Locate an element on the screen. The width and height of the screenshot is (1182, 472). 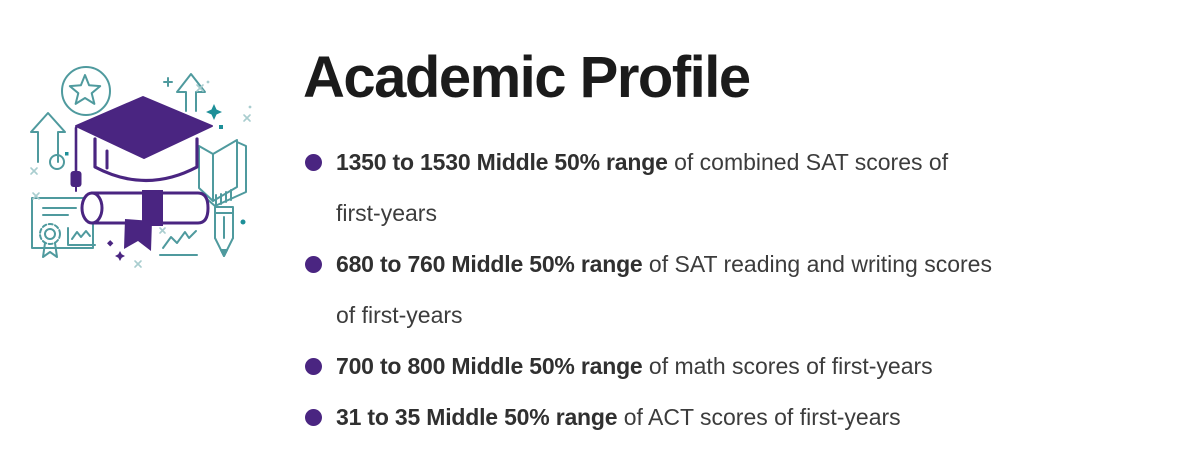
stat-range: 31 to 35 Middle 50% range is located at coordinates (477, 416).